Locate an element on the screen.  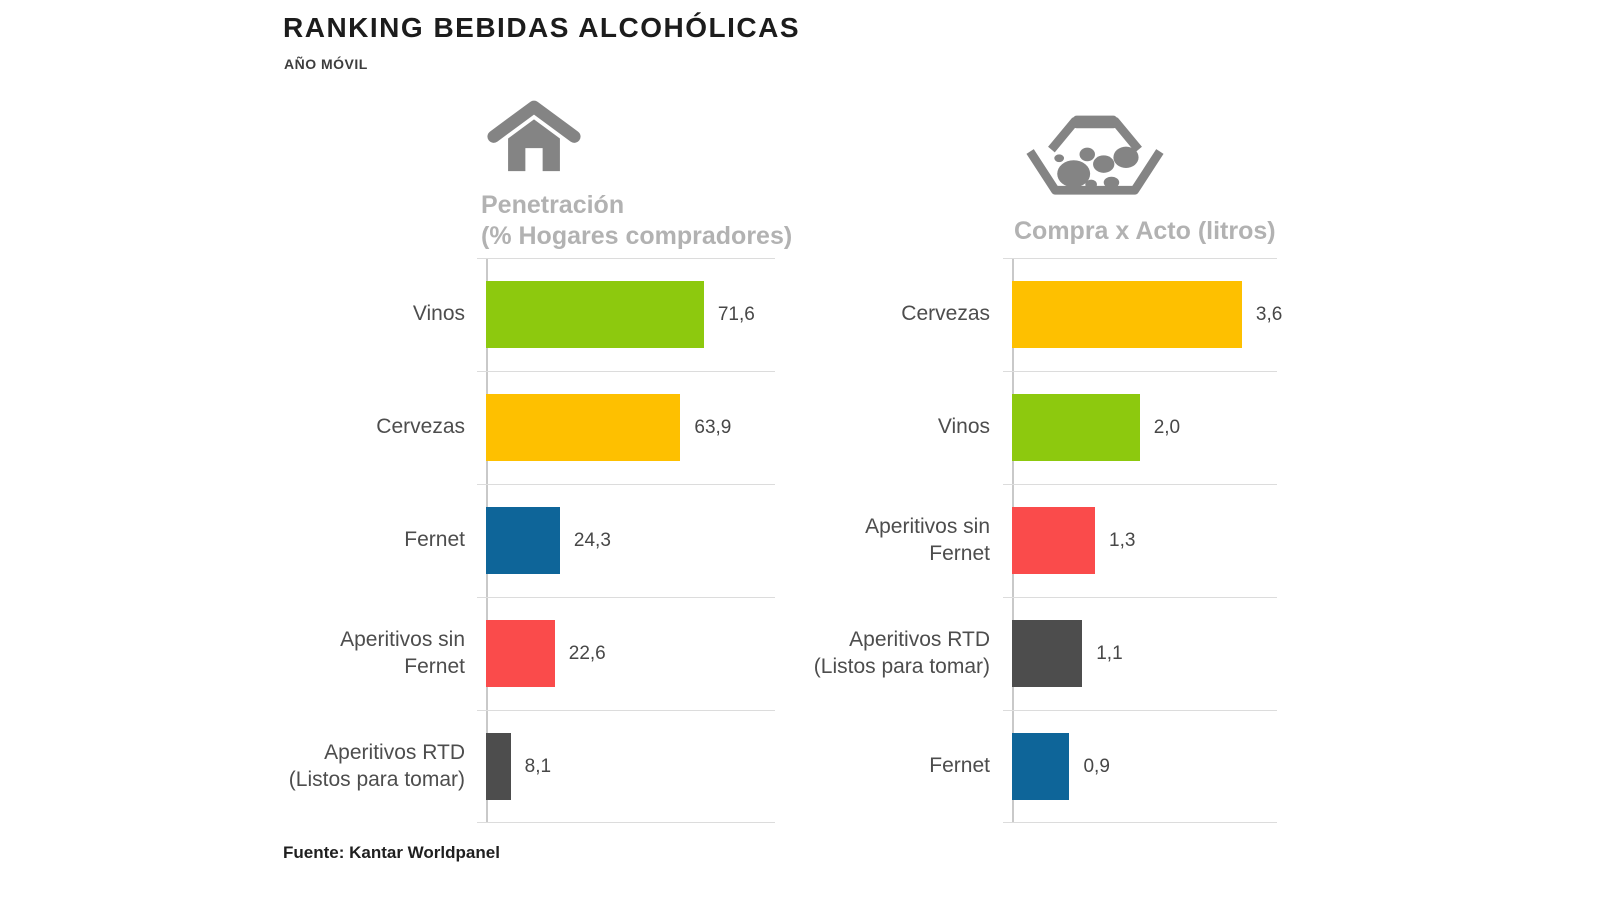
bar-row: 0,9 is located at coordinates (1189, 766).